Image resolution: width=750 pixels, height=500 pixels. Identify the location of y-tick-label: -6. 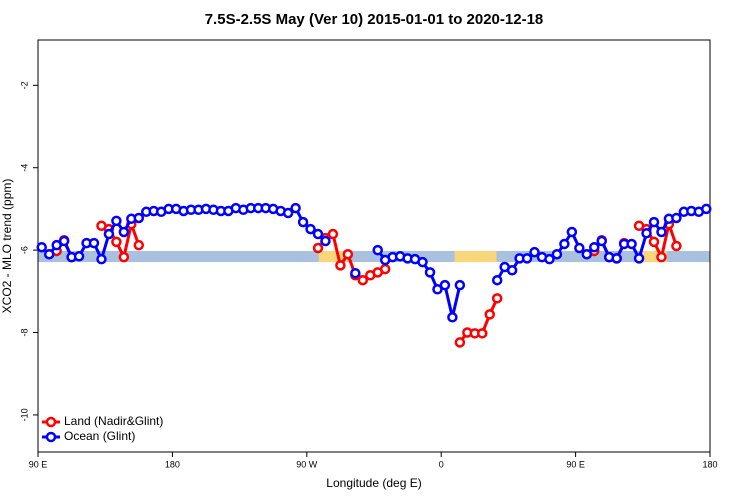
(24, 250).